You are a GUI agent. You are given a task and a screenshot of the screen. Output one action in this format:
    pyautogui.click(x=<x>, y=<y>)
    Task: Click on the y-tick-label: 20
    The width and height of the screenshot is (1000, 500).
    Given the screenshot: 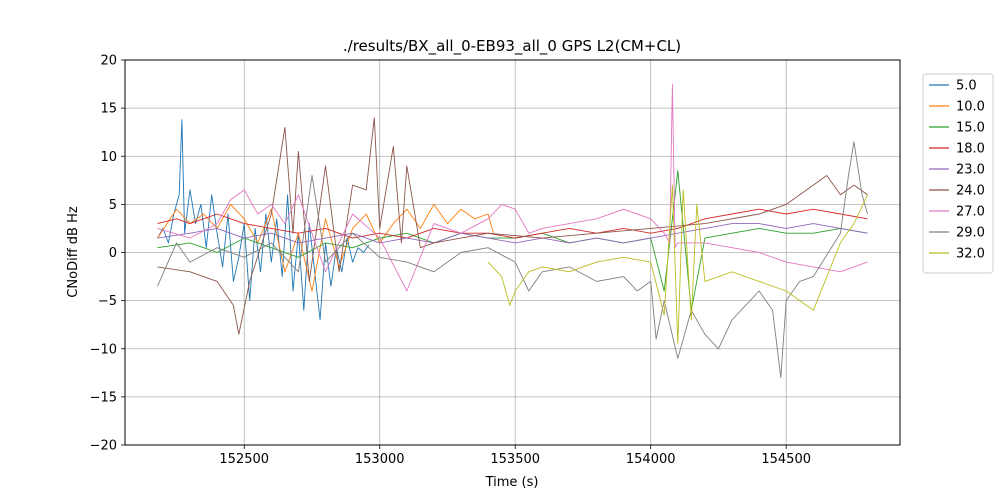 What is the action you would take?
    pyautogui.click(x=108, y=61)
    